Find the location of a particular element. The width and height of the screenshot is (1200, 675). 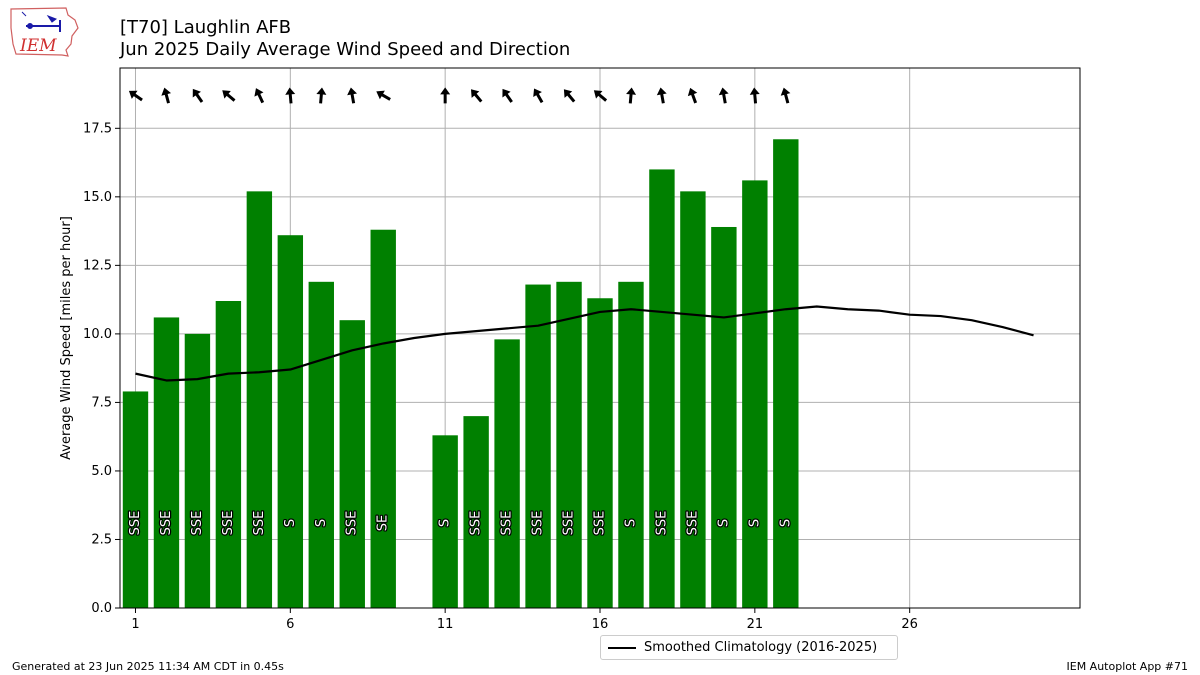

x-tick-label: 21 is located at coordinates (755, 623).